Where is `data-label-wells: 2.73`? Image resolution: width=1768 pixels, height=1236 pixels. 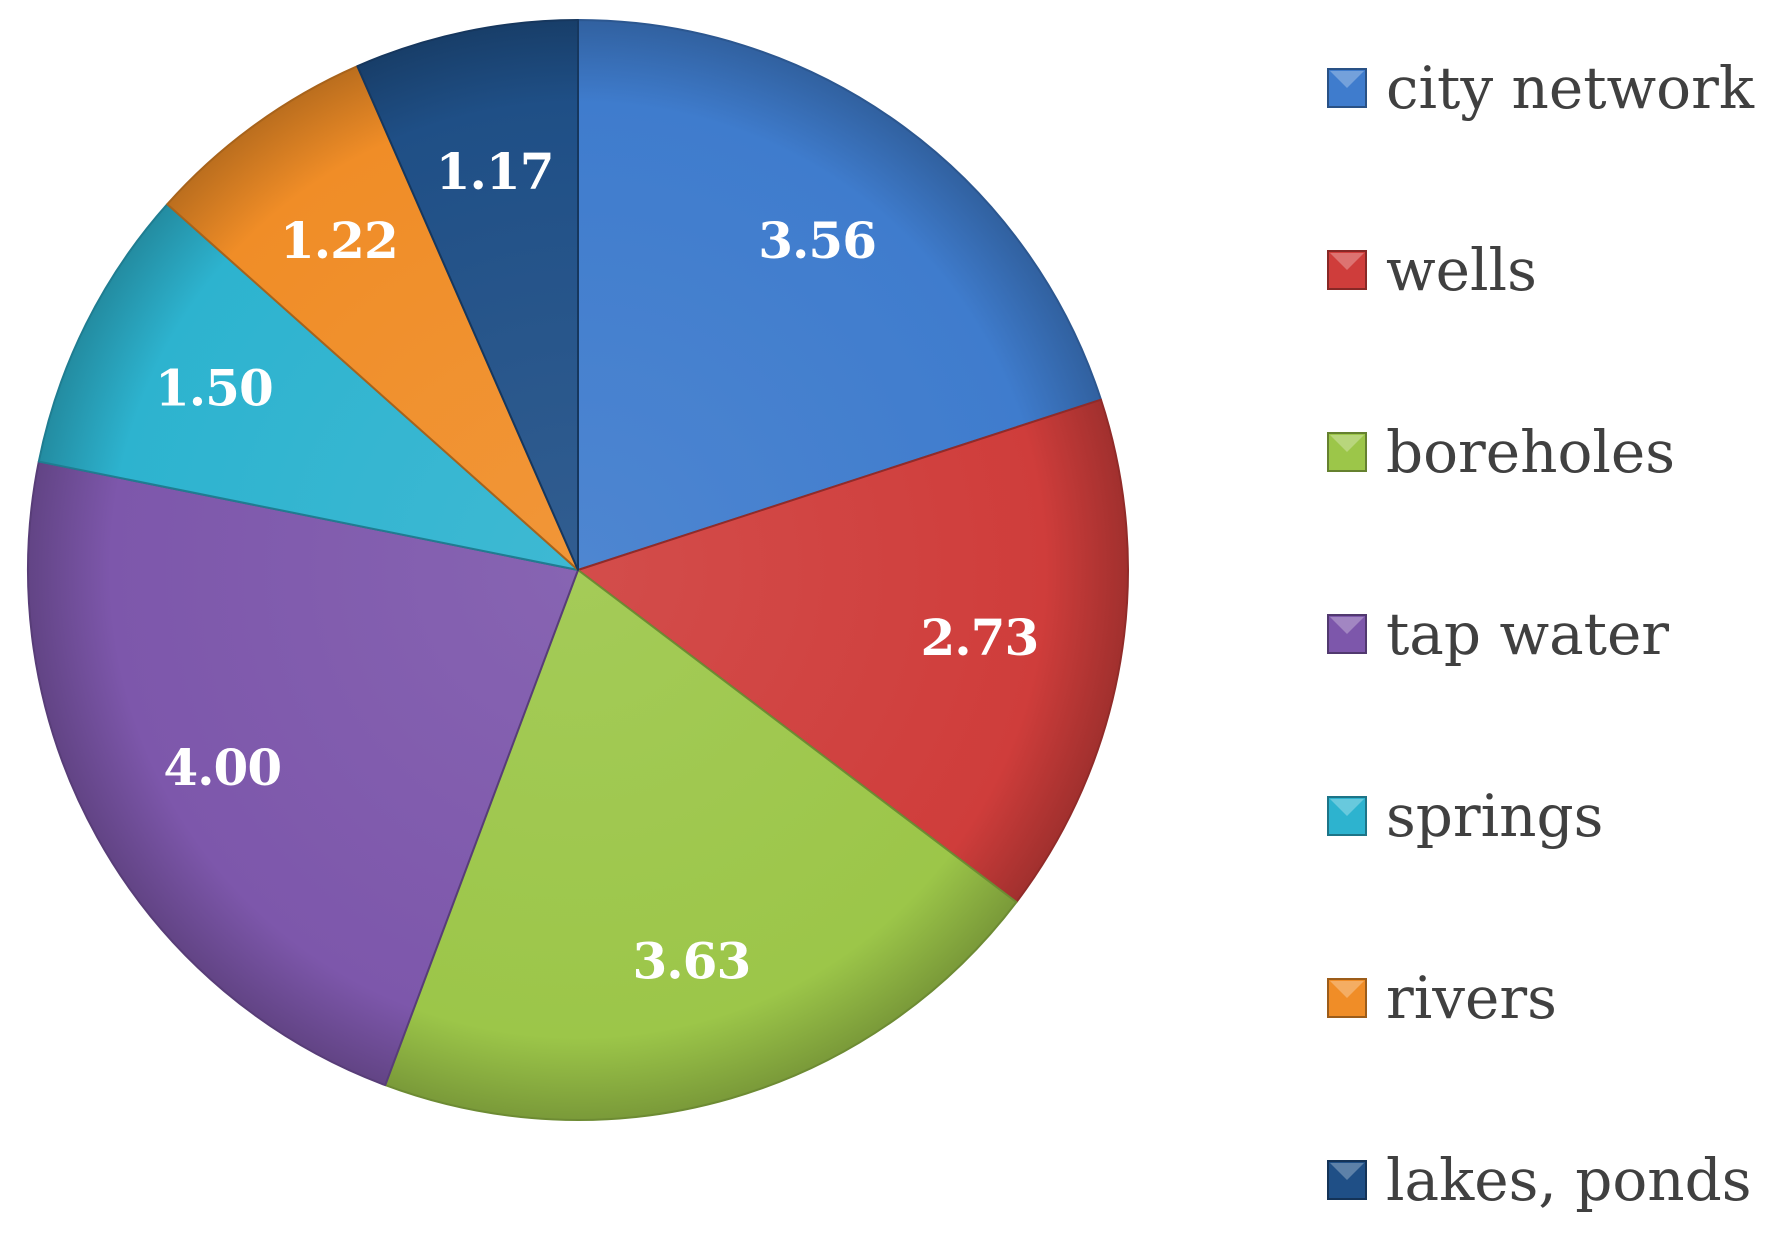 data-label-wells: 2.73 is located at coordinates (979, 637).